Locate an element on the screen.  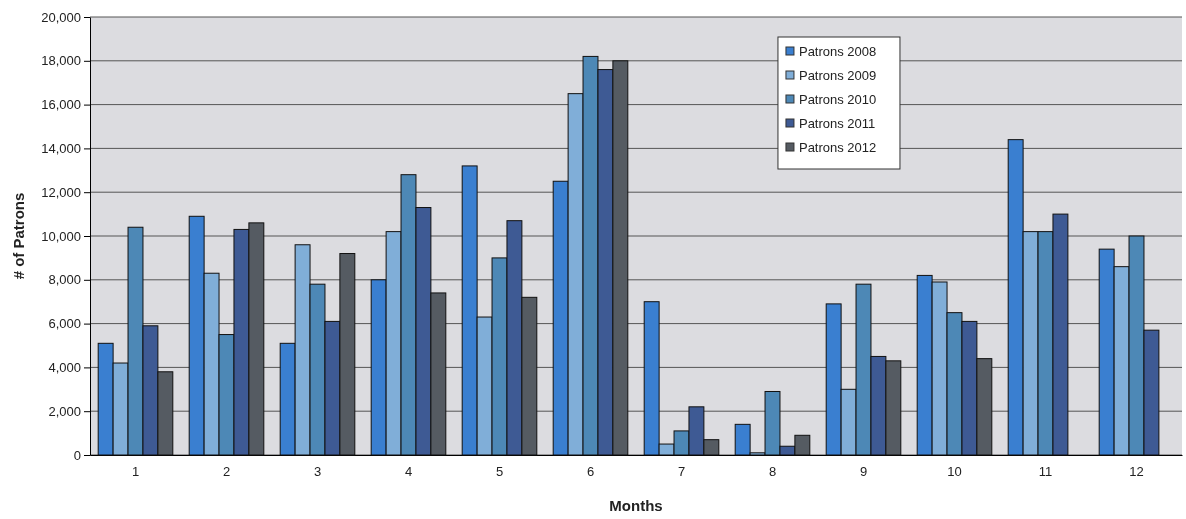
x-tick-label: 5 is located at coordinates (499, 472).